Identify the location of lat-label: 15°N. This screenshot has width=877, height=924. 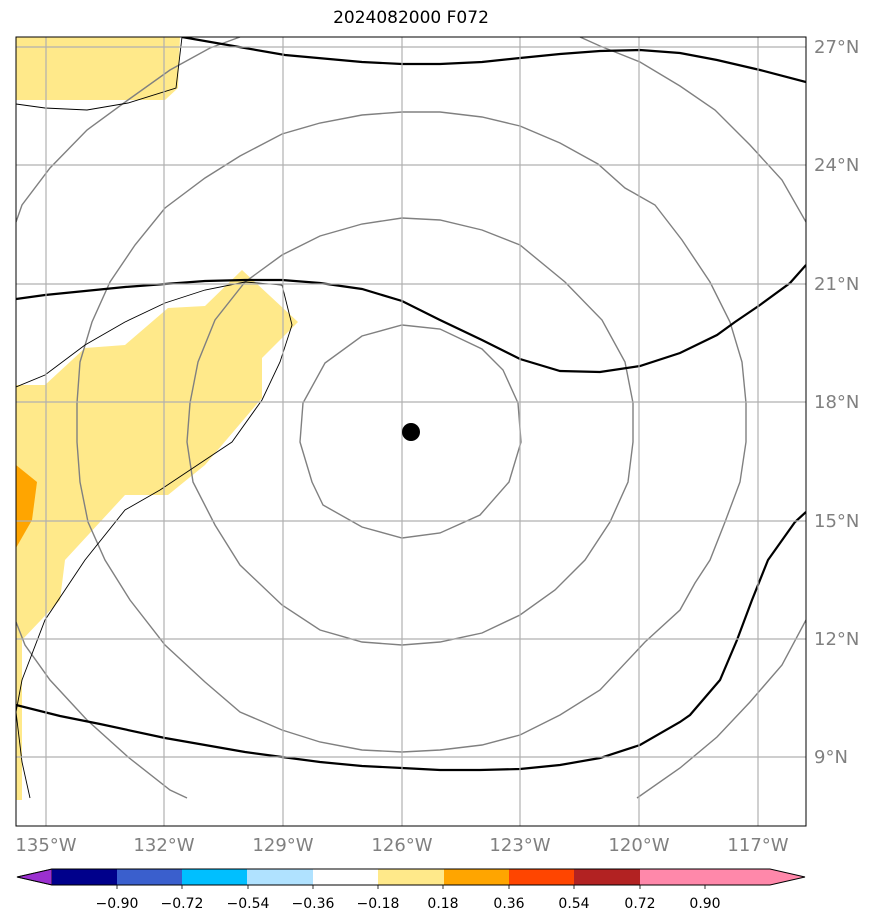
(836, 521).